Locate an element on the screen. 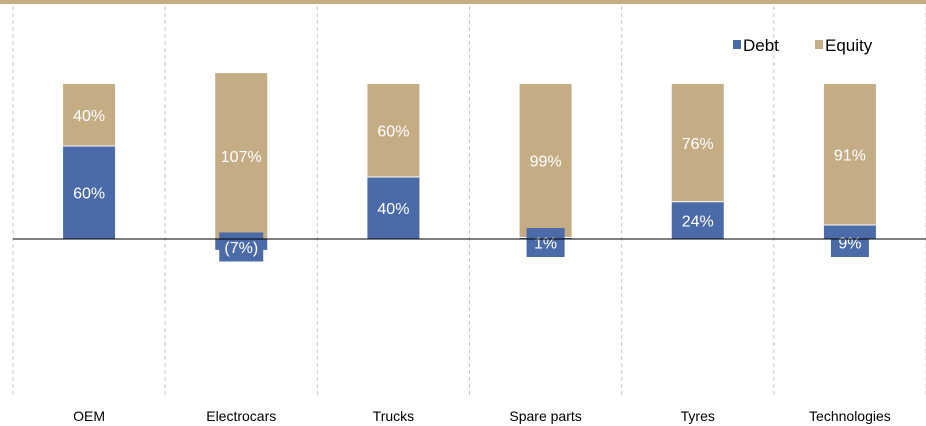  data-label-equity-group: 99% is located at coordinates (545, 161).